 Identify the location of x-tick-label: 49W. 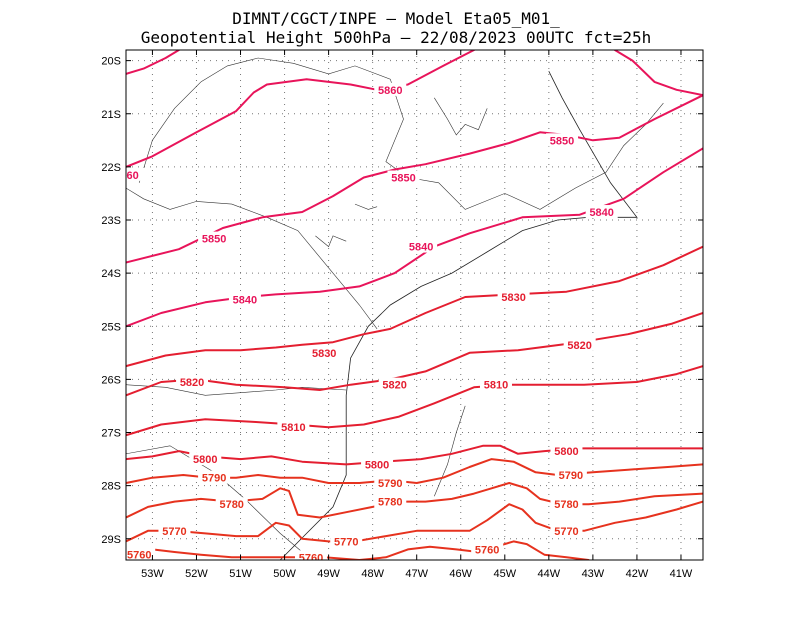
(328, 574).